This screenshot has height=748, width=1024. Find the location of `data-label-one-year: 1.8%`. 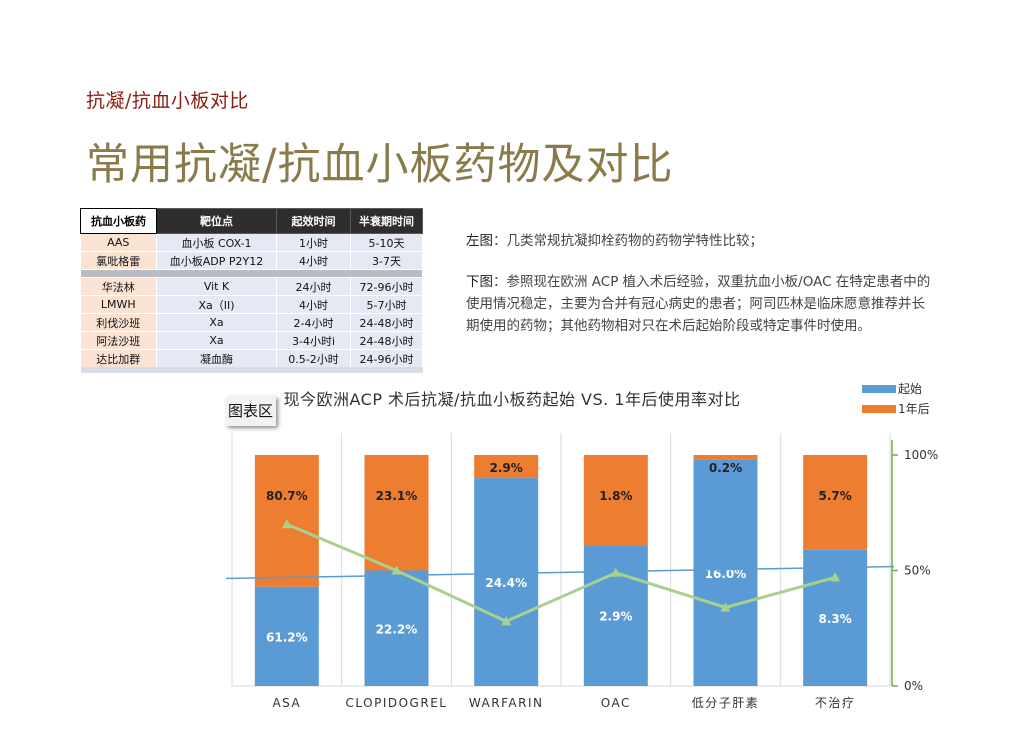

data-label-one-year: 1.8% is located at coordinates (615, 496).